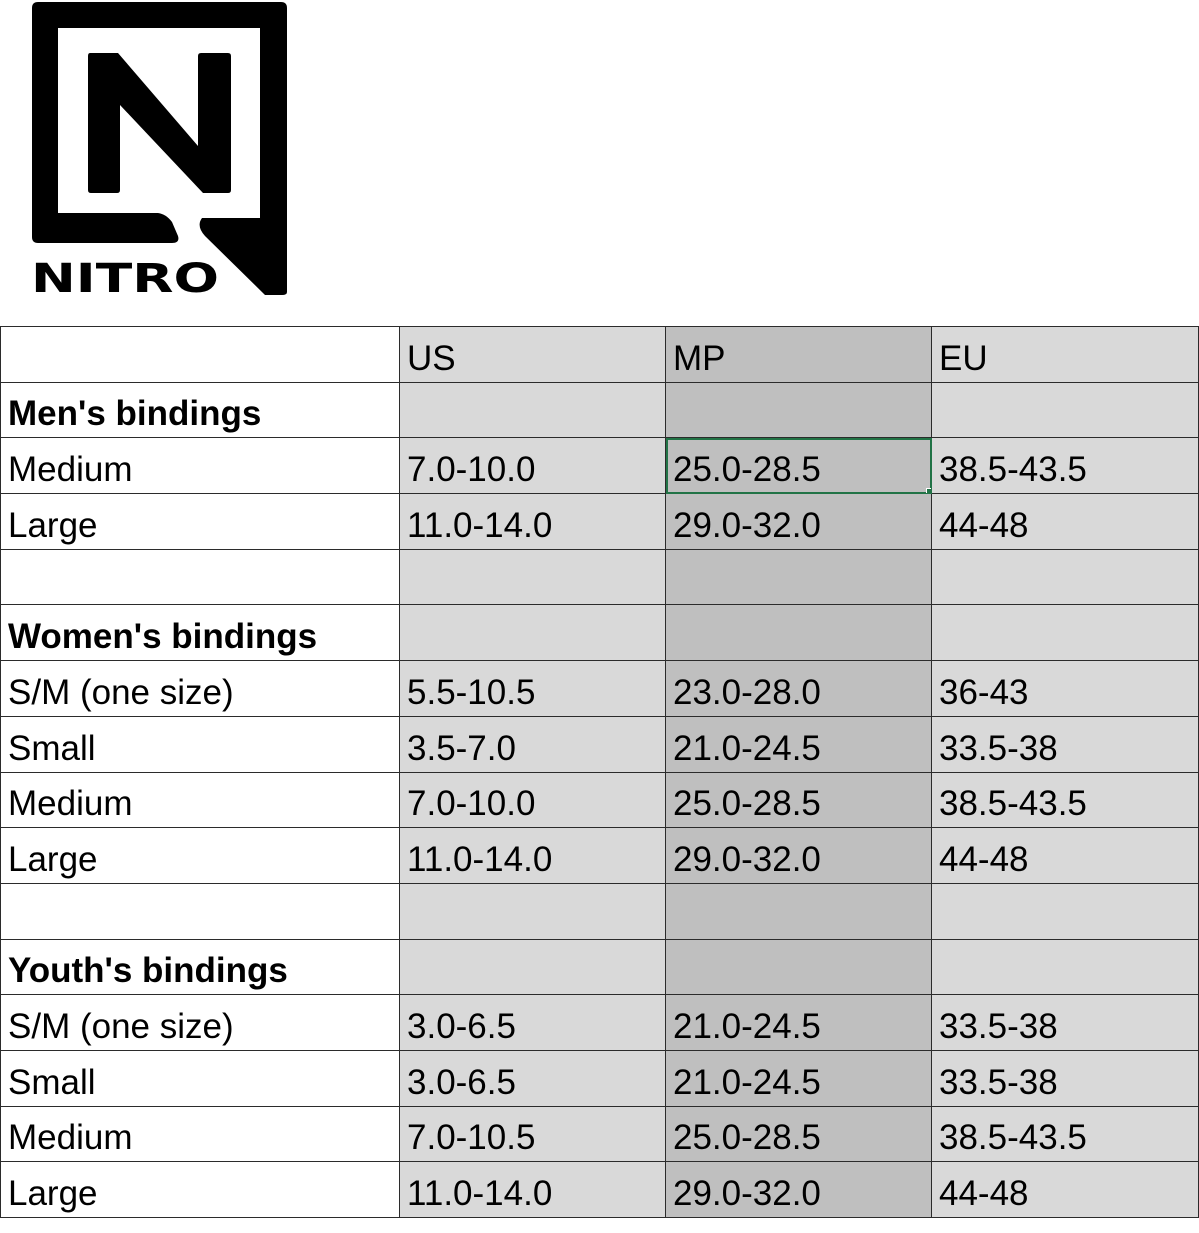 This screenshot has width=1199, height=1233. Describe the element at coordinates (200, 354) in the screenshot. I see `header-cell` at that location.